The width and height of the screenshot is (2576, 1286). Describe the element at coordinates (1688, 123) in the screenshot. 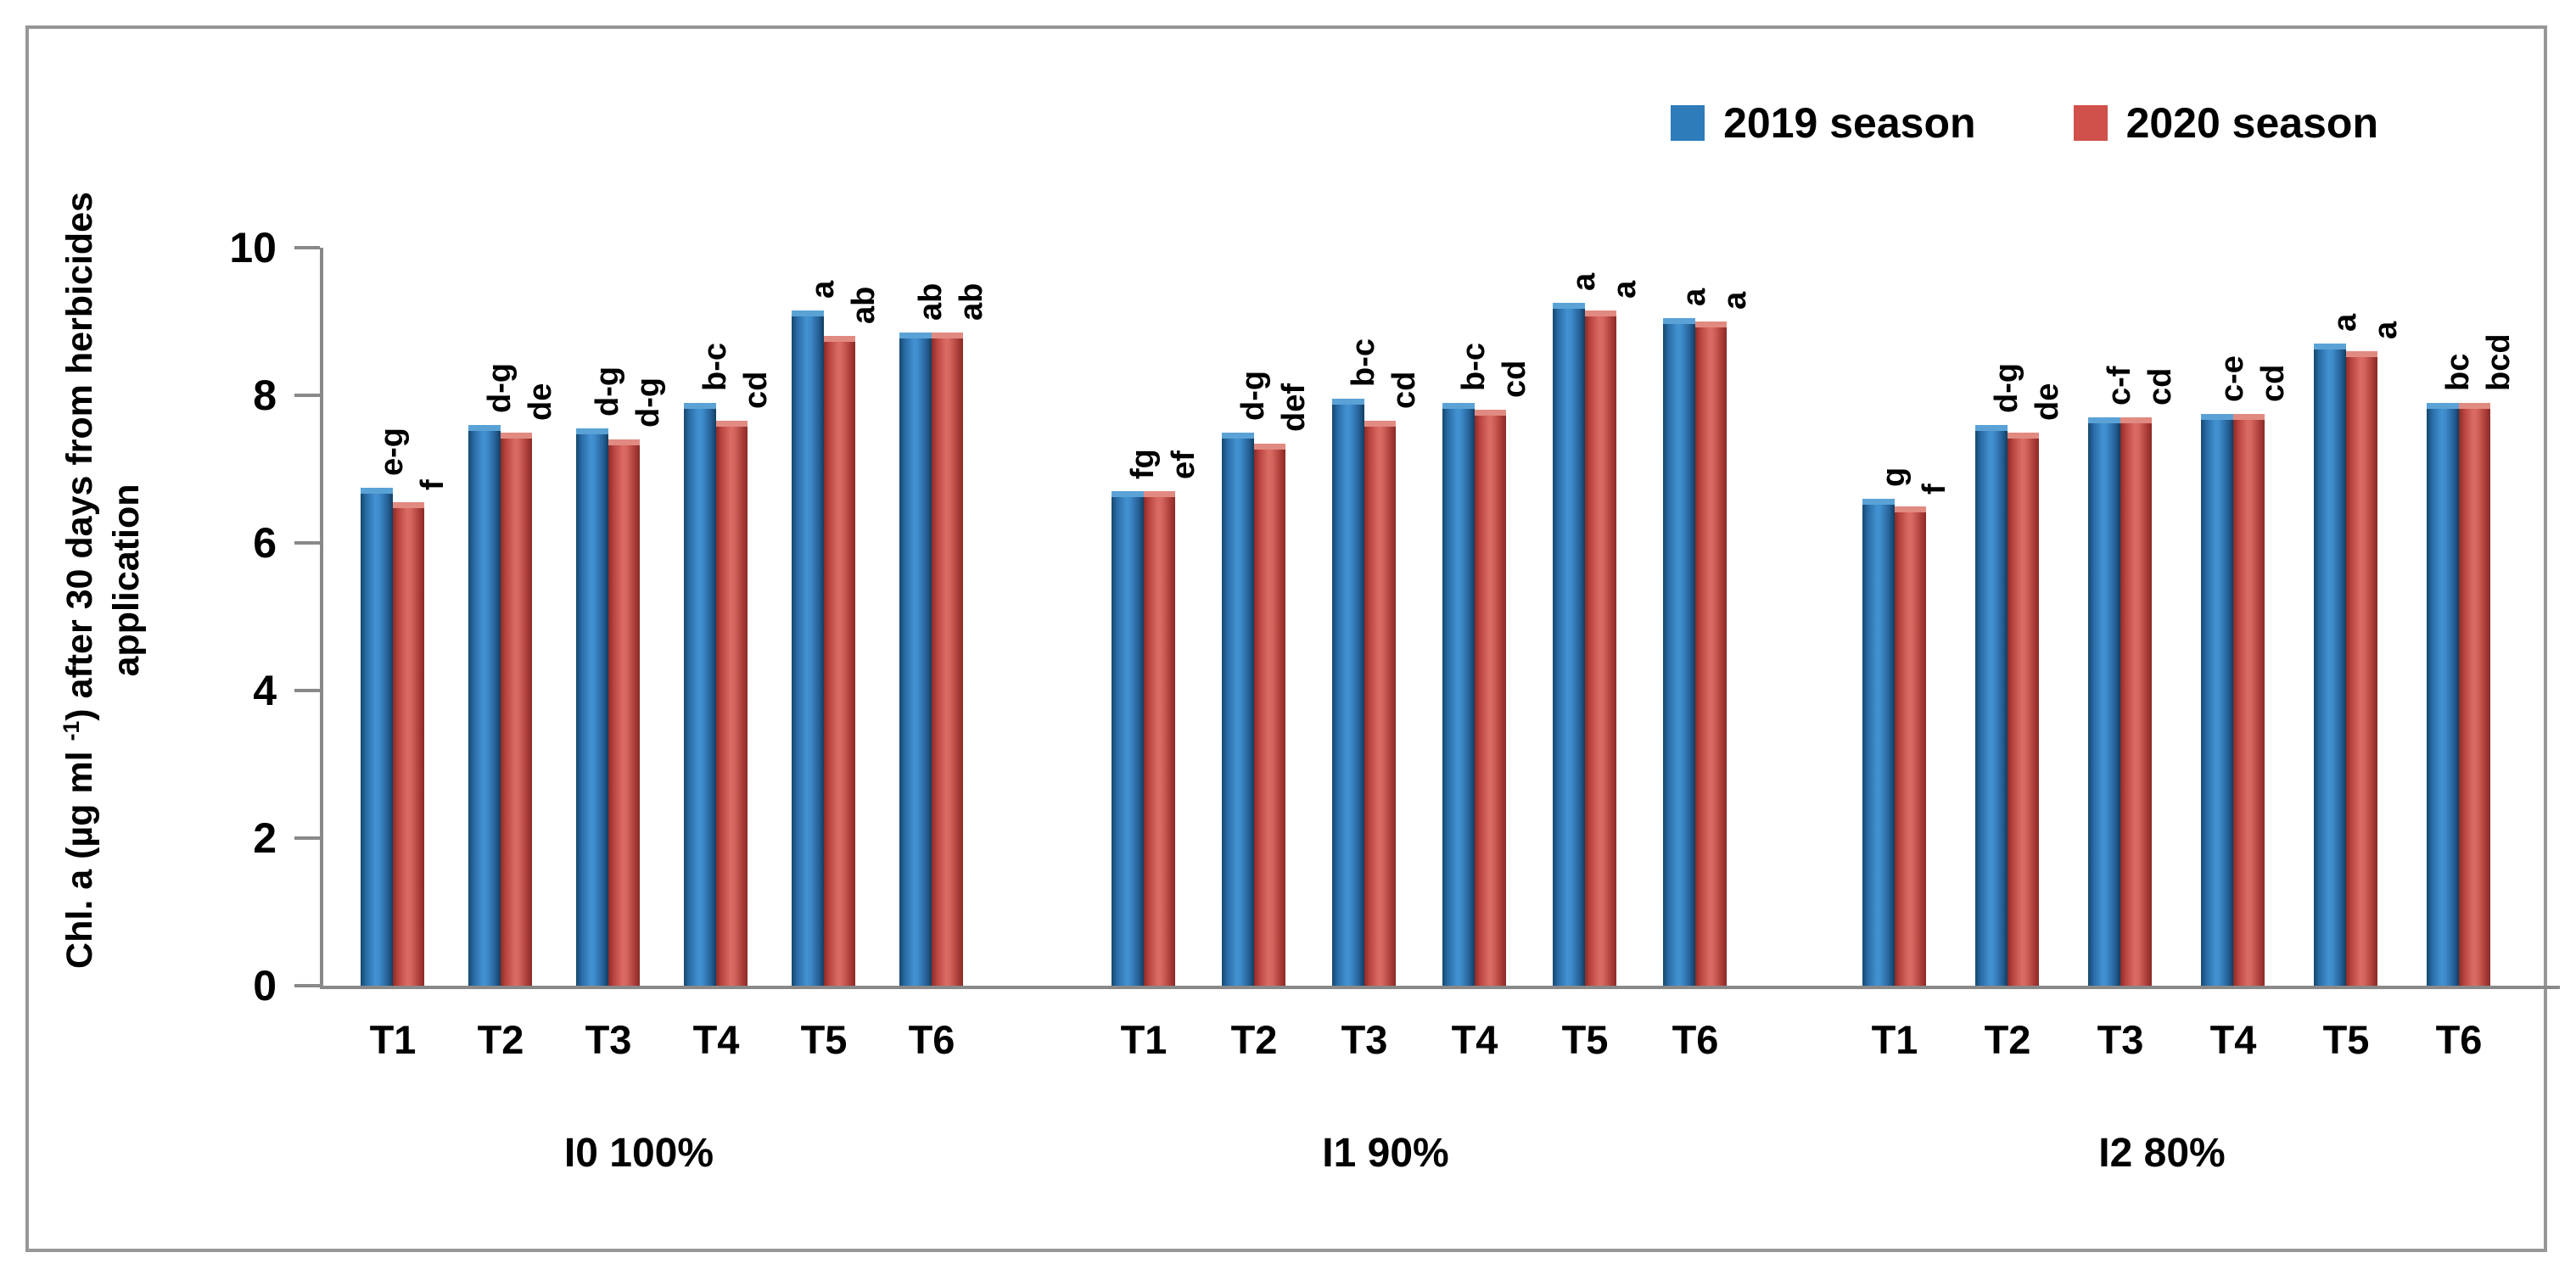

I see `legend-swatch-2019-icon` at that location.